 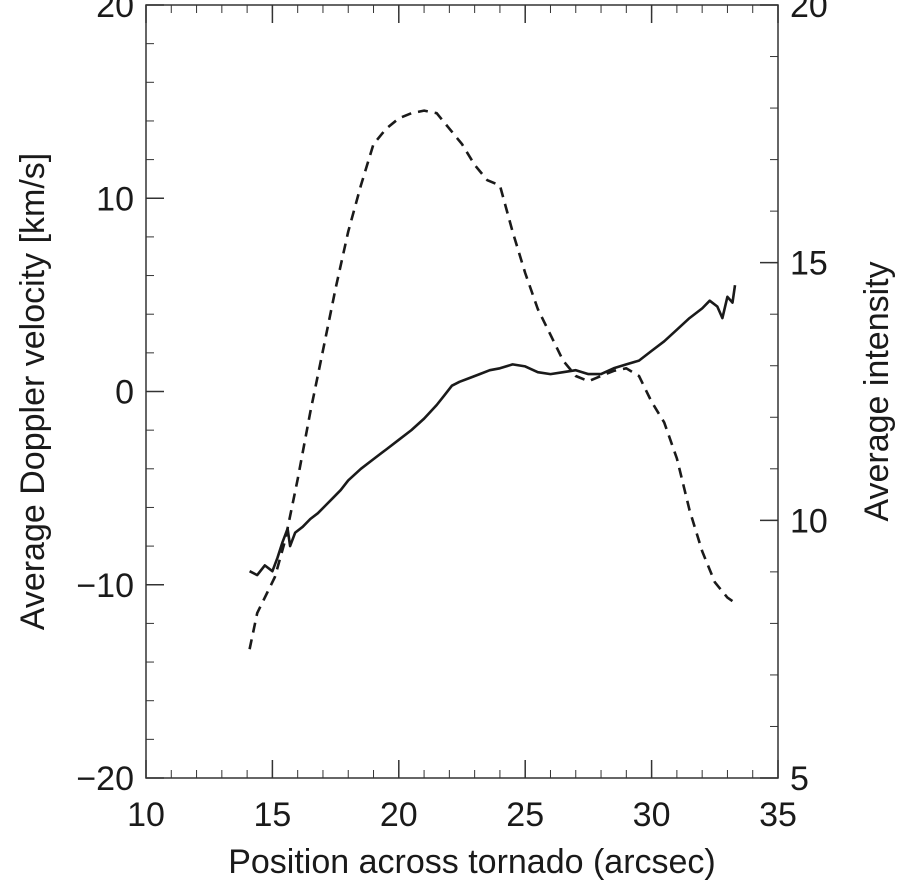 I want to click on x-tick-label: 20, so click(x=399, y=815).